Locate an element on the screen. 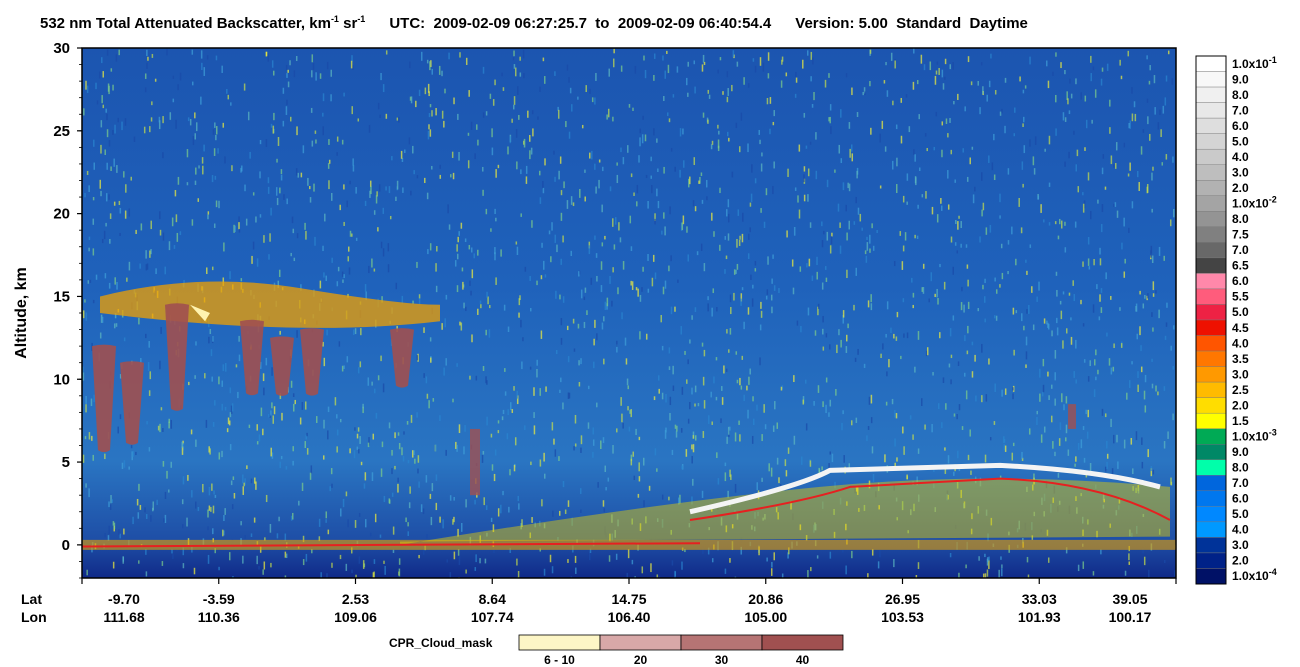 The image size is (1300, 667). y-tick-label: 25 is located at coordinates (61, 131).